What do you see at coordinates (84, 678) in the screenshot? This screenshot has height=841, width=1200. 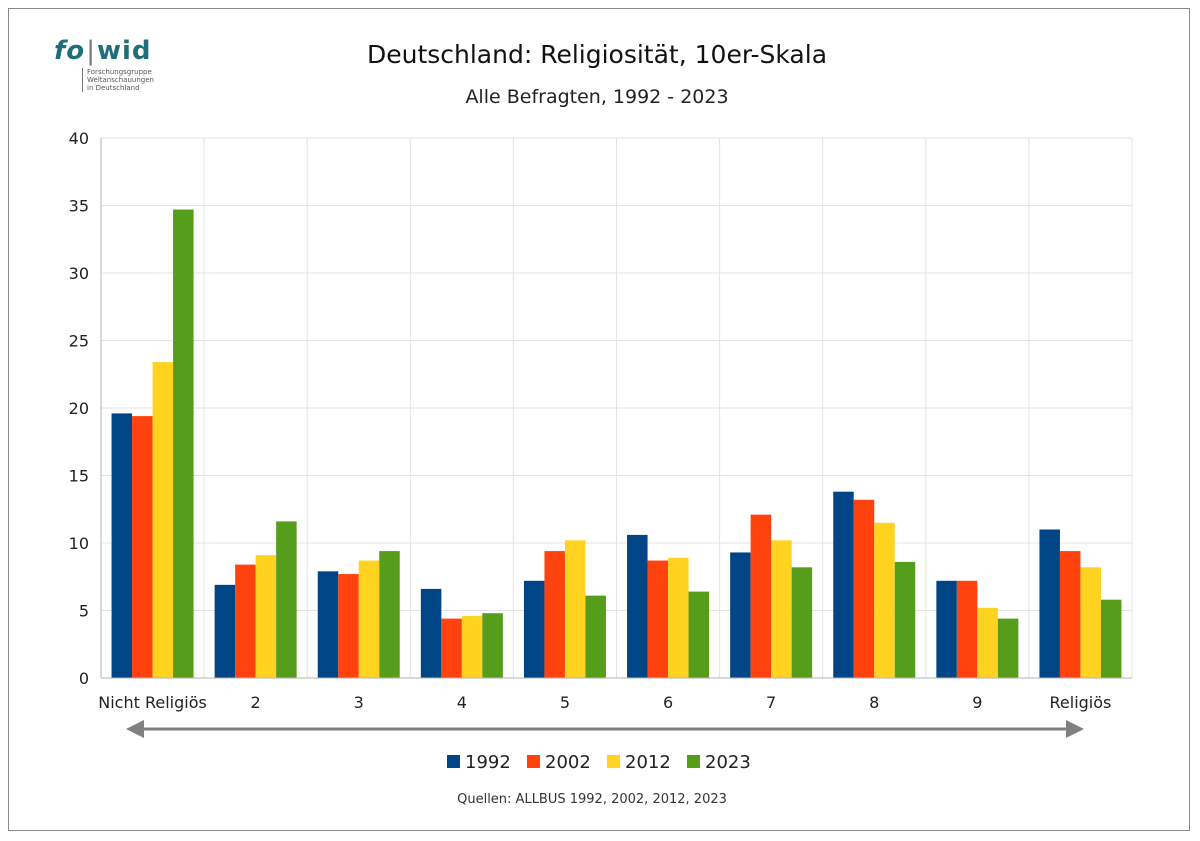 I see `y-tick-label: 0` at bounding box center [84, 678].